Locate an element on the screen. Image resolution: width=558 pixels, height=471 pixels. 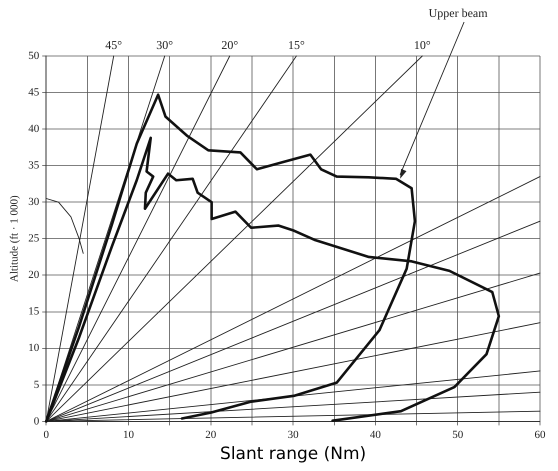
y-tick-label: 0 is located at coordinates (37, 421).